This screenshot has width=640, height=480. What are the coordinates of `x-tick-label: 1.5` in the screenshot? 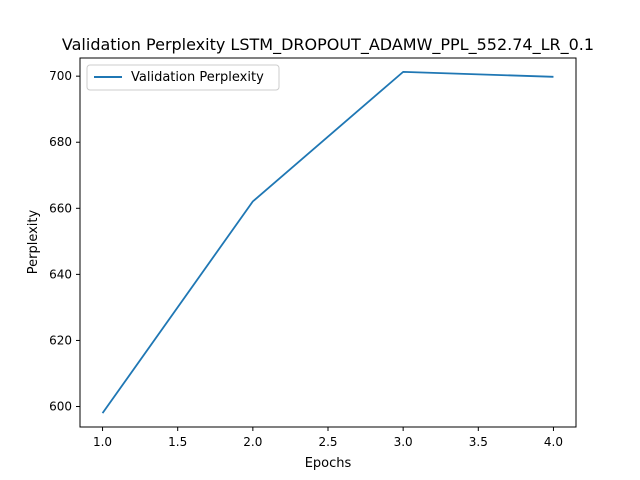 It's located at (177, 442).